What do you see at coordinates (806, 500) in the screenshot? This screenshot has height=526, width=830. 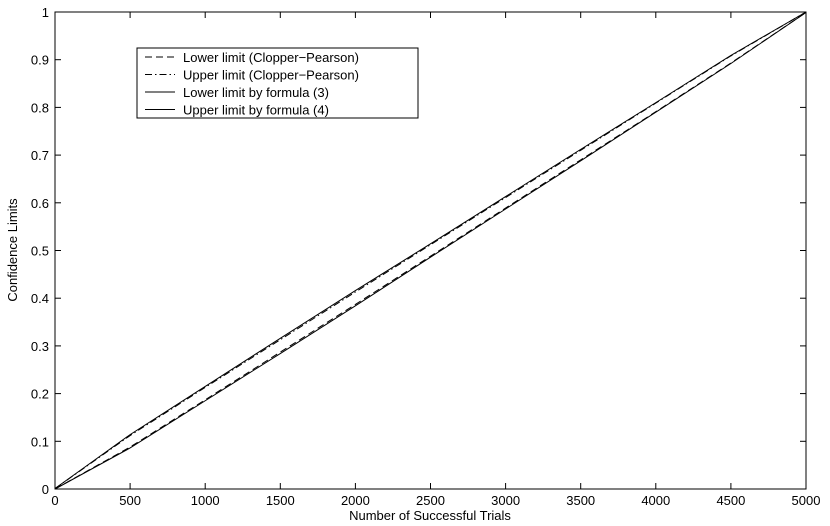 I see `x-tick-label: 5000` at bounding box center [806, 500].